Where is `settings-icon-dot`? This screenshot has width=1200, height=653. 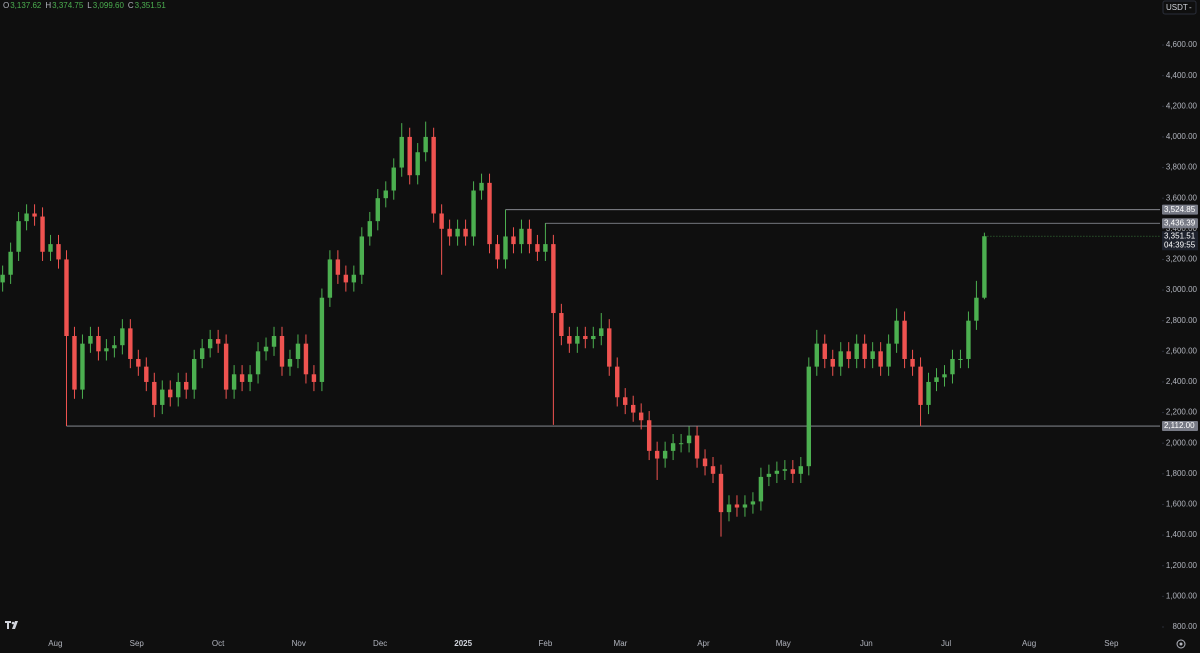
settings-icon-dot is located at coordinates (1181, 644).